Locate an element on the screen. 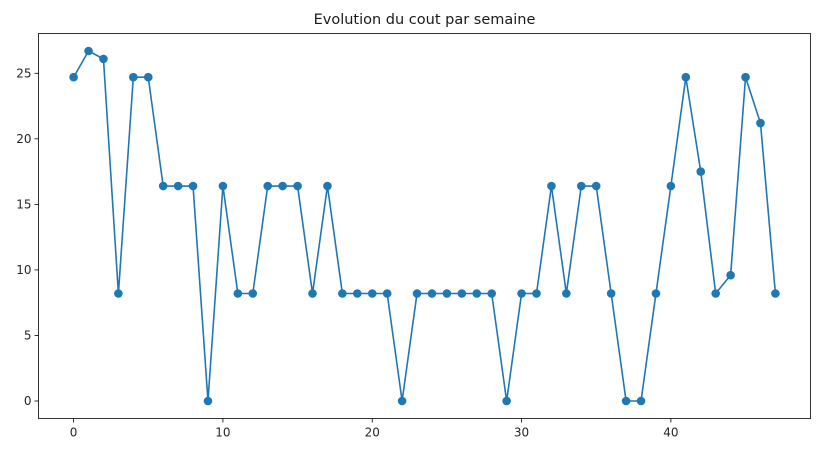  x-axis: 0 10 20 30 40 is located at coordinates (374, 429).